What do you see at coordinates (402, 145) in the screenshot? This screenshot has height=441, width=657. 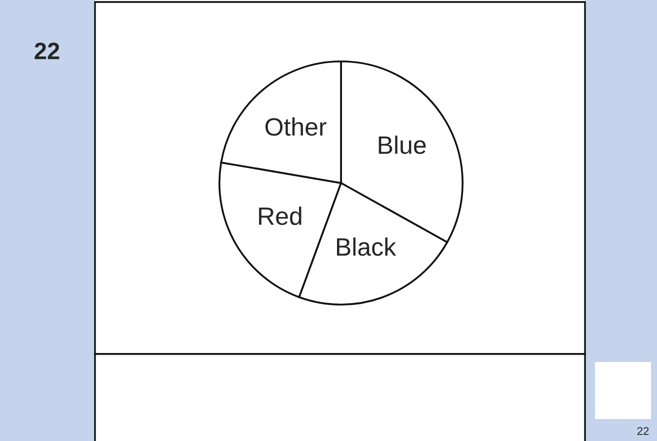 I see `slice-label: Blue` at bounding box center [402, 145].